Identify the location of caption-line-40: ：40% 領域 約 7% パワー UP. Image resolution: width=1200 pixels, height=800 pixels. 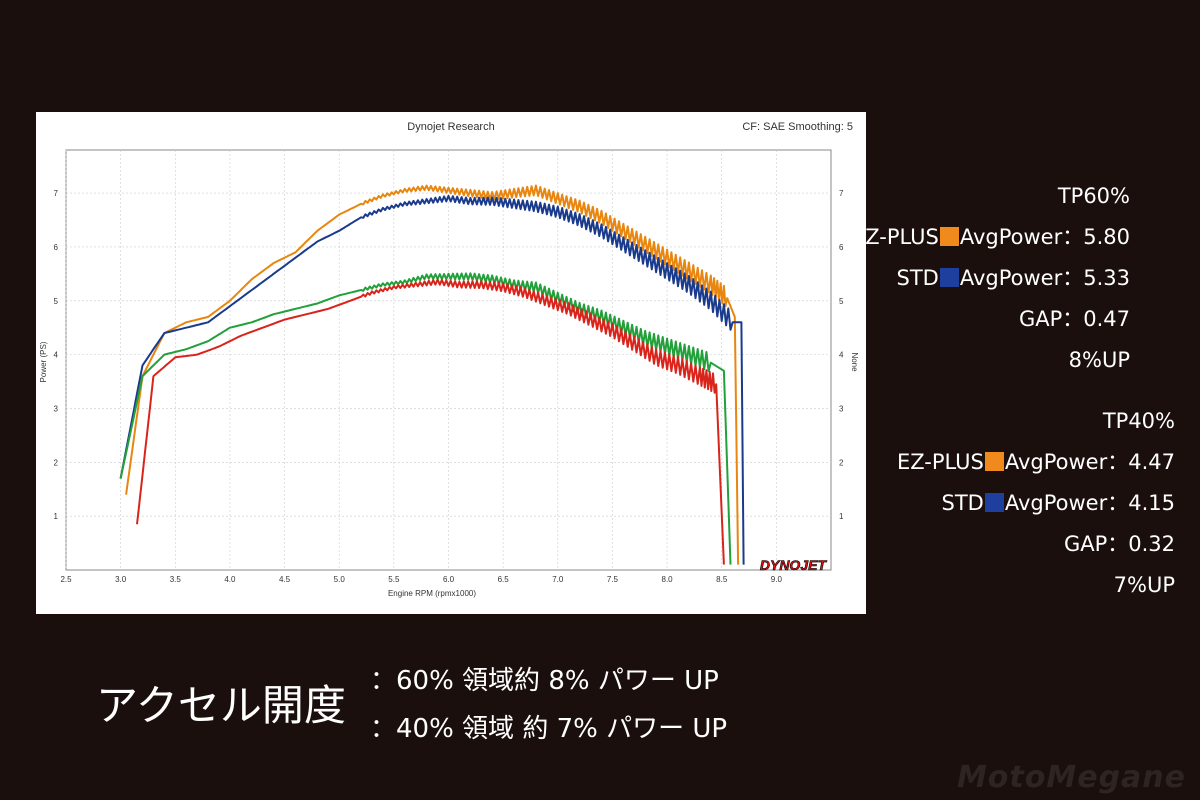
(549, 729).